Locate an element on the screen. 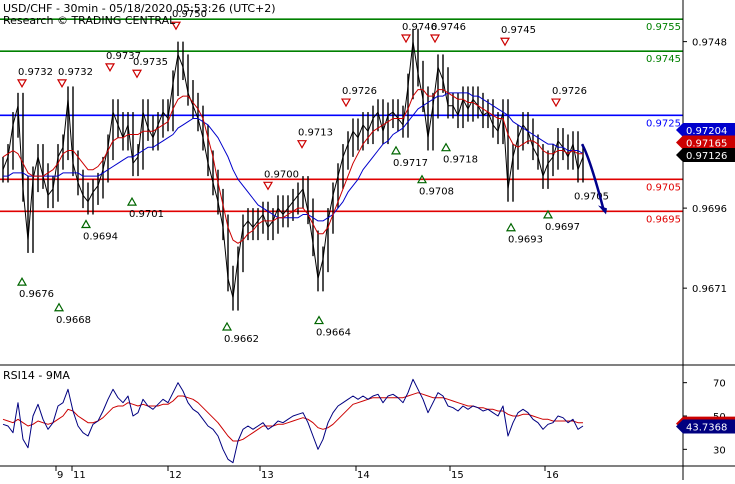 This screenshot has height=484, width=735. marker-label: 0.9676 is located at coordinates (36, 294).